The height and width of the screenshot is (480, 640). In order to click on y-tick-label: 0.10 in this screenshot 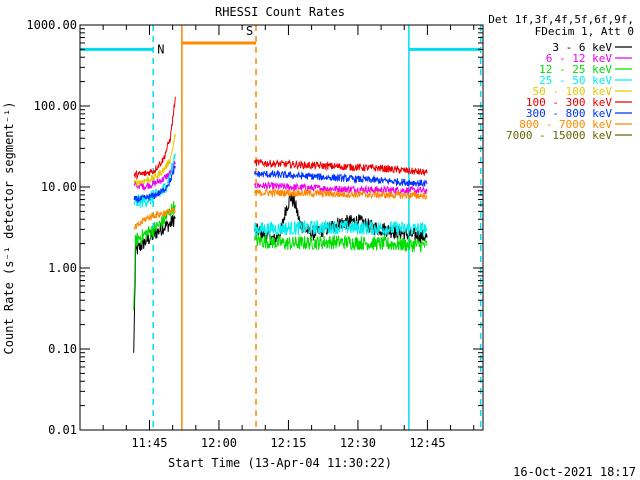, I will do `click(62, 349)`.